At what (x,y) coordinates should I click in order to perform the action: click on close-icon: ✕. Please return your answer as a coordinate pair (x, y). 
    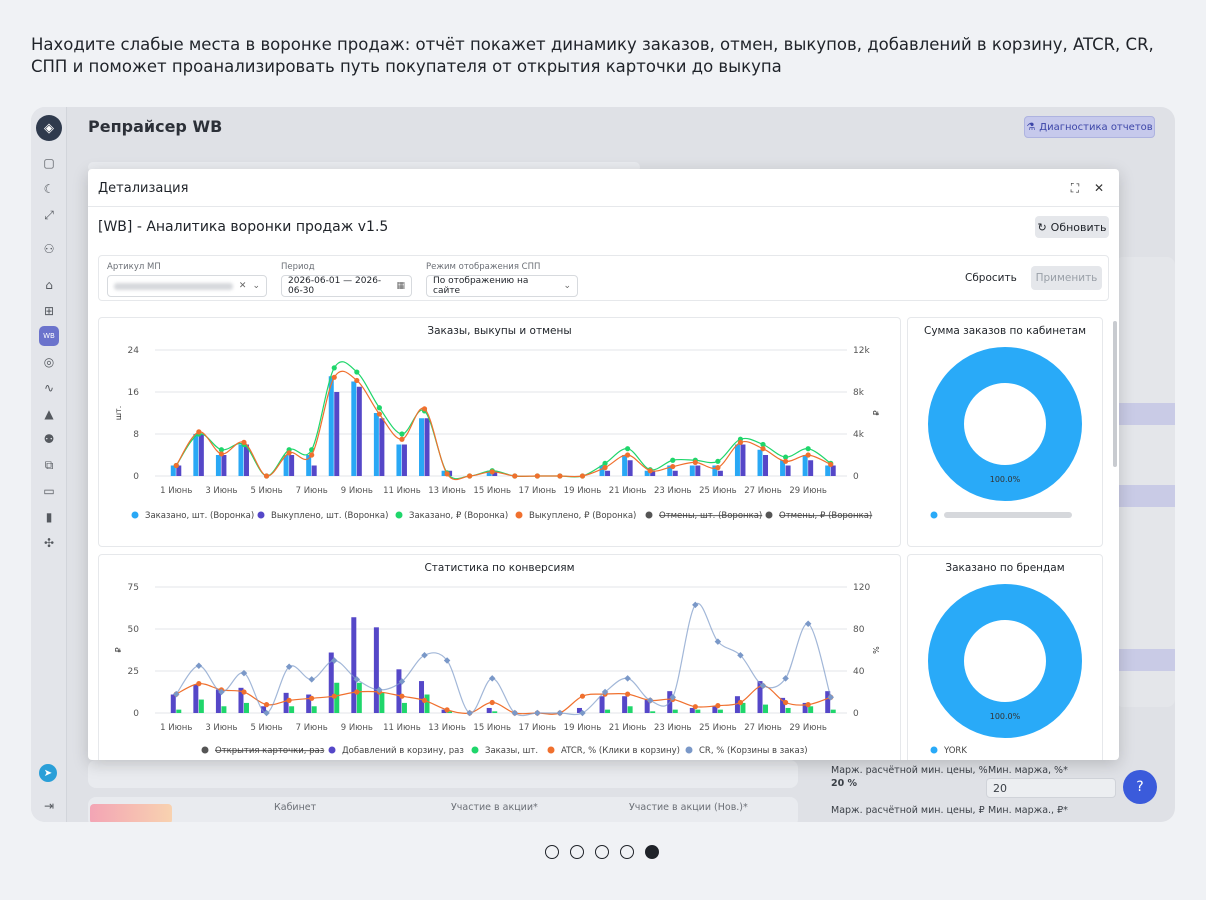
    Looking at the image, I should click on (1099, 188).